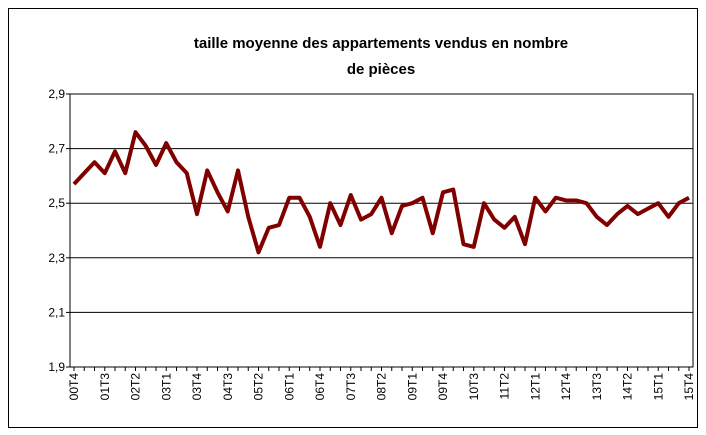  What do you see at coordinates (658, 387) in the screenshot?
I see `x-tick-label: 15T1` at bounding box center [658, 387].